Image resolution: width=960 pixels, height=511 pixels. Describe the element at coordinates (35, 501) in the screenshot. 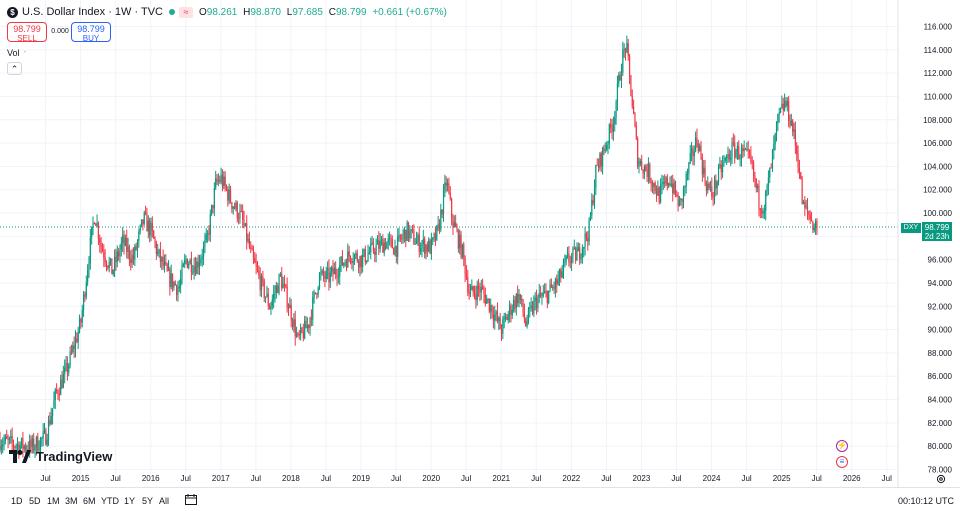

I see `range-5d: 5D` at that location.